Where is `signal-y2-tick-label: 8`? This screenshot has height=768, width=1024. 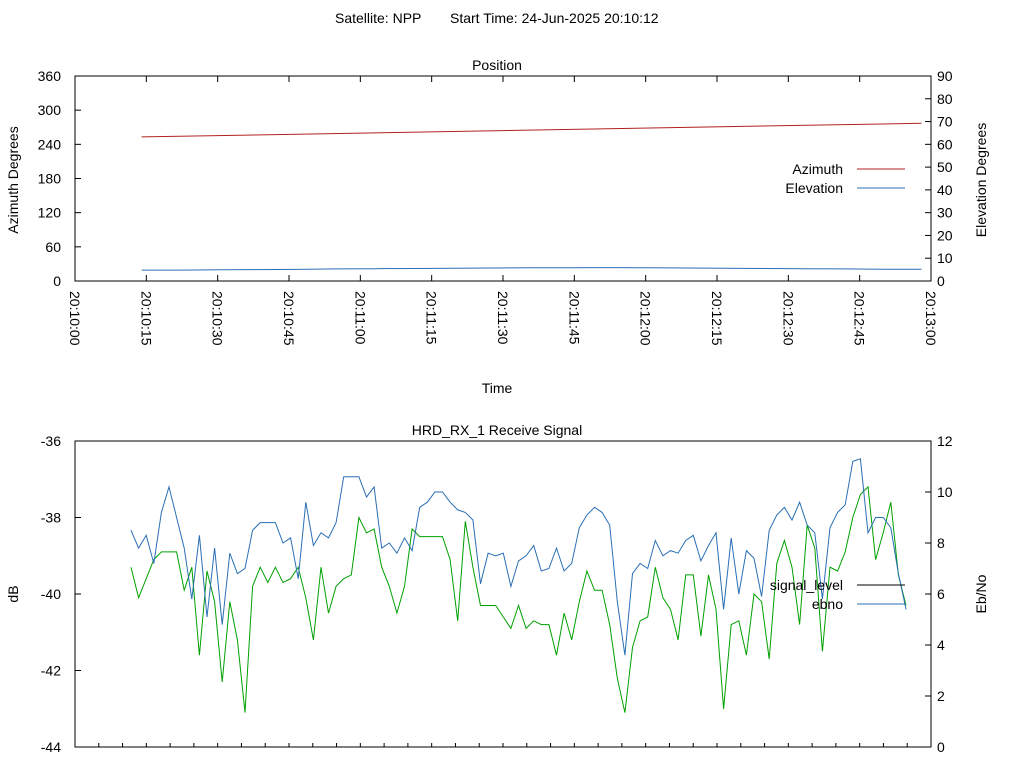
signal-y2-tick-label: 8 is located at coordinates (941, 543).